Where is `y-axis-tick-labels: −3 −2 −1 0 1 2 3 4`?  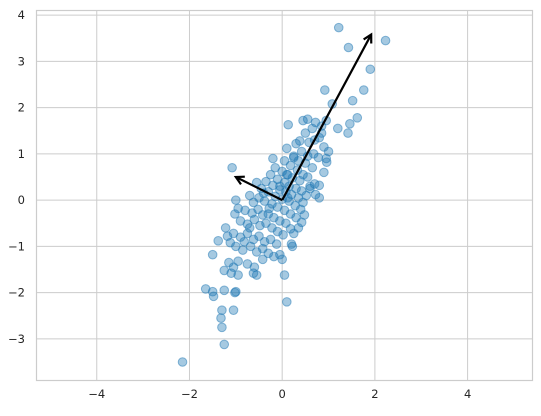 y-axis-tick-labels: −3 −2 −1 0 1 2 3 4 is located at coordinates (16, 177).